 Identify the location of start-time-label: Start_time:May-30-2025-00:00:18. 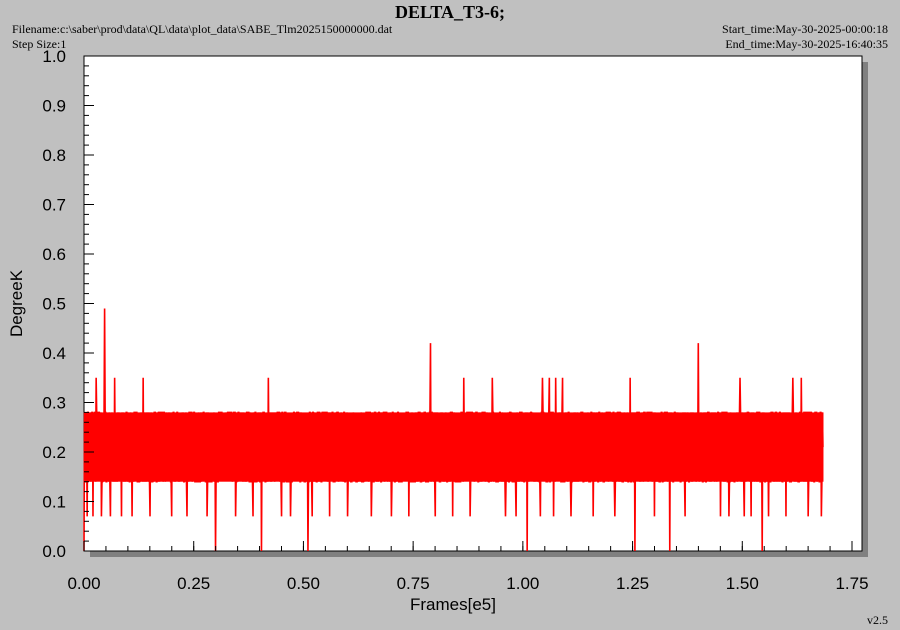
(805, 29).